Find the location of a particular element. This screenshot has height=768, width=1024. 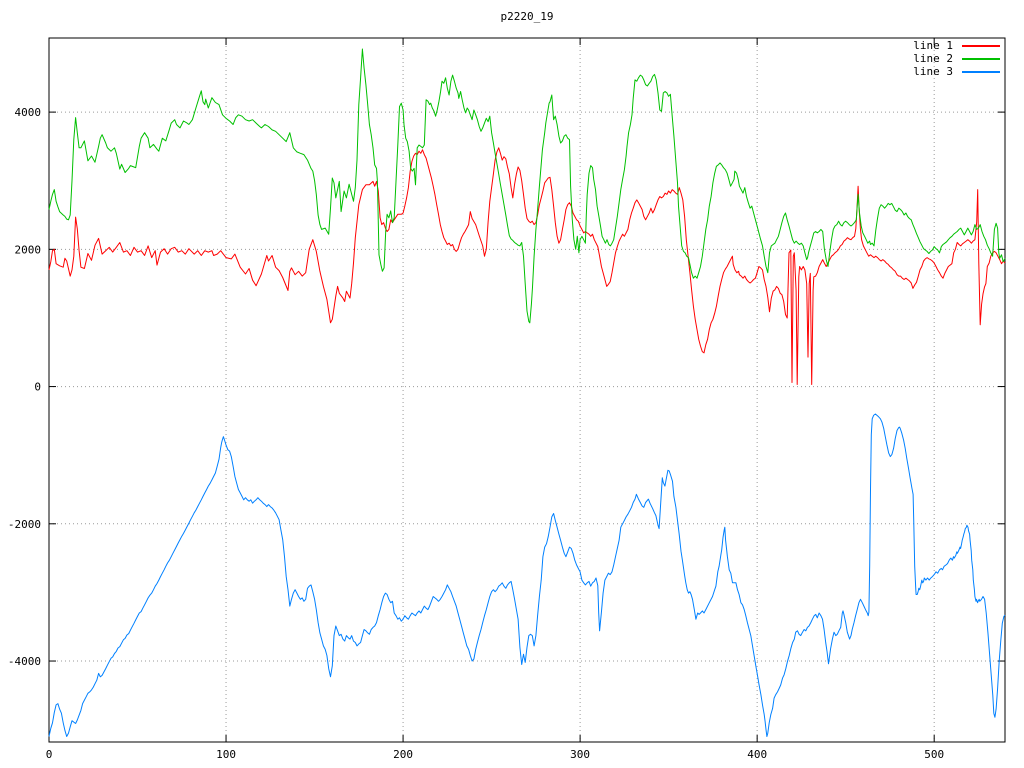

y-tick-label-4000: 4000 is located at coordinates (28, 112).